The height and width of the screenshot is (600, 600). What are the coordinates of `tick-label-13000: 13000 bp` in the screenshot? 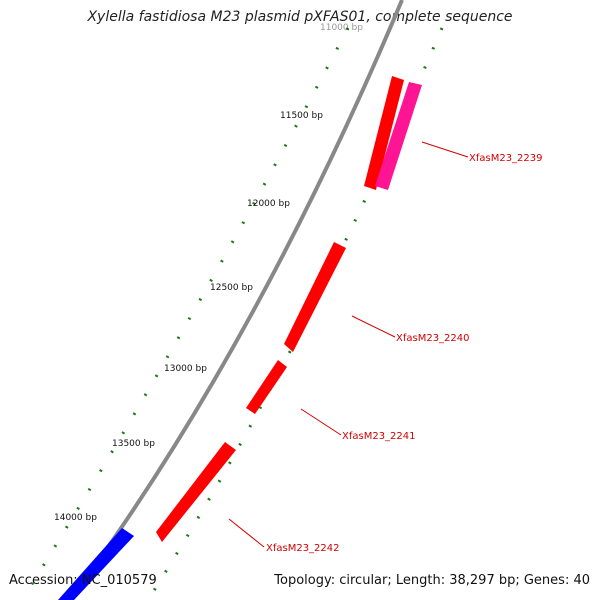 It's located at (185, 369).